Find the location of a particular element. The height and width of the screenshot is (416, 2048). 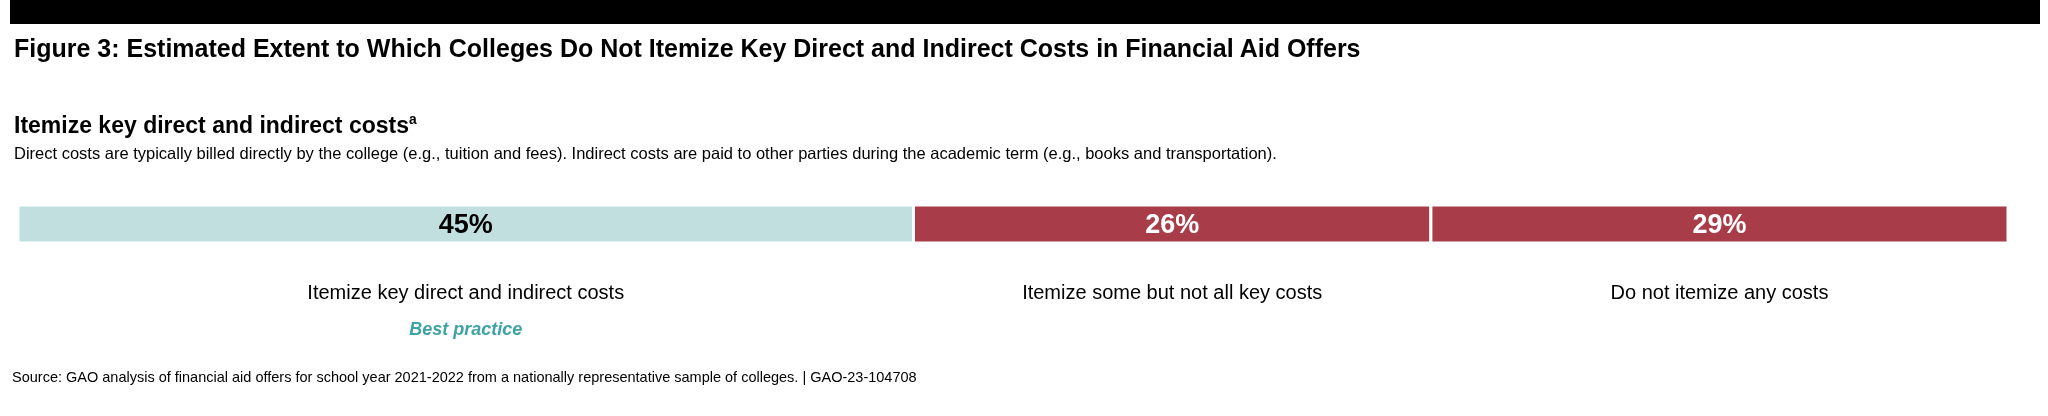

data-label: 26% is located at coordinates (1172, 224).